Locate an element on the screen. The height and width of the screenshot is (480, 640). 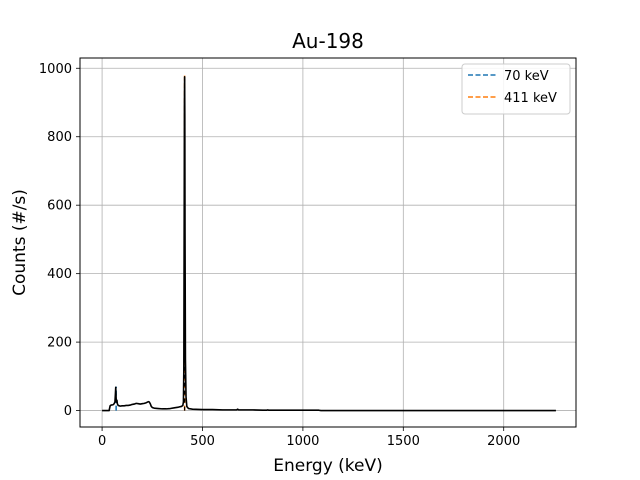
x-tick-label: 1500 is located at coordinates (403, 441).